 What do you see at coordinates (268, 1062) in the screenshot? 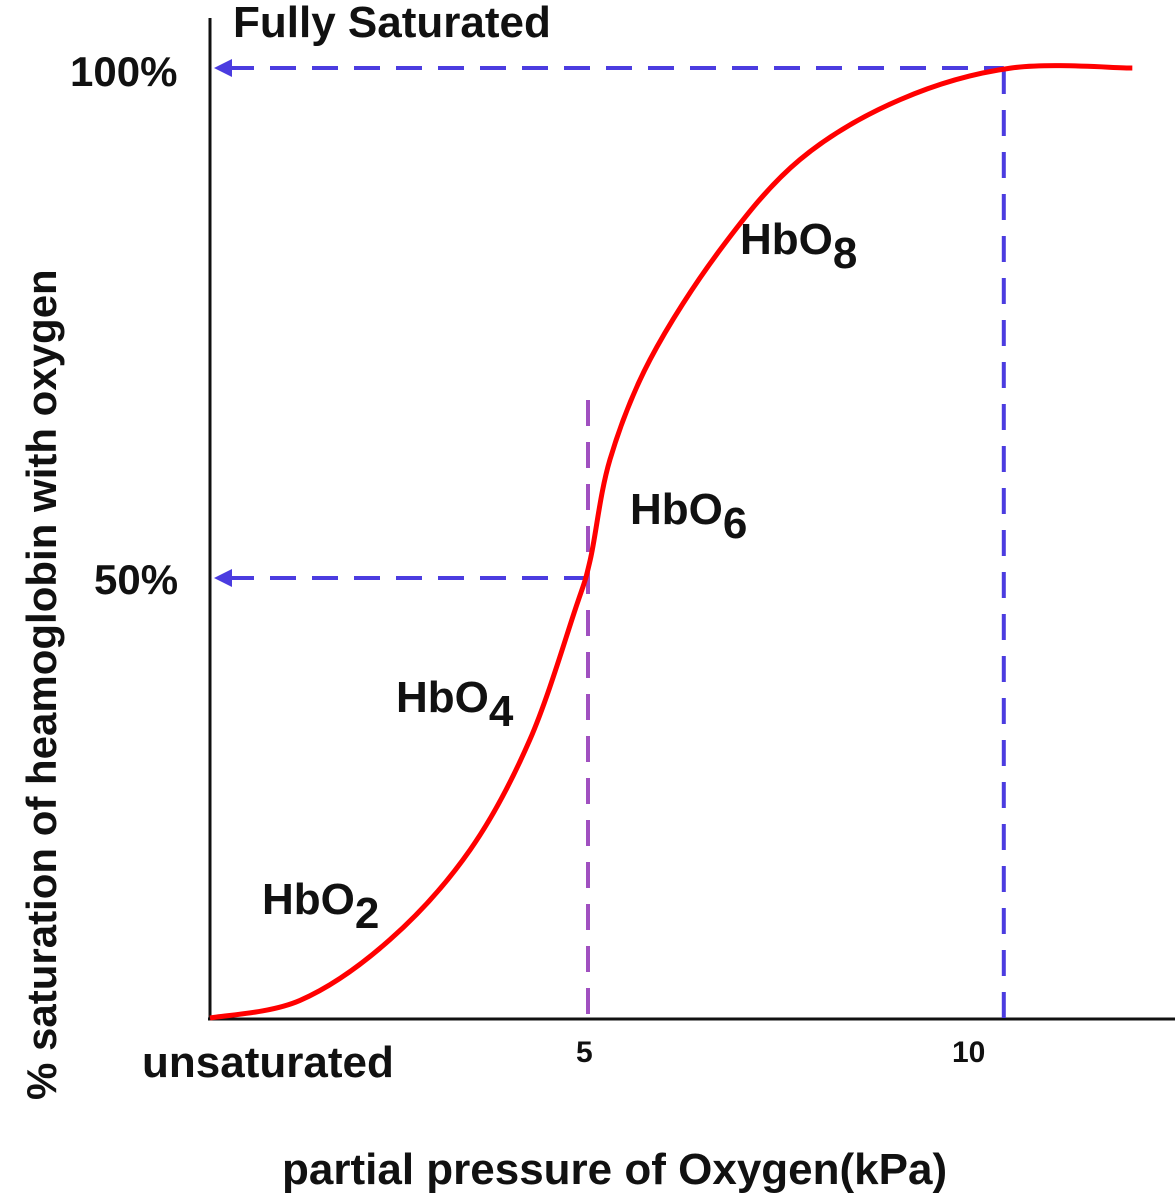
I see `bottom-label: unsaturated` at bounding box center [268, 1062].